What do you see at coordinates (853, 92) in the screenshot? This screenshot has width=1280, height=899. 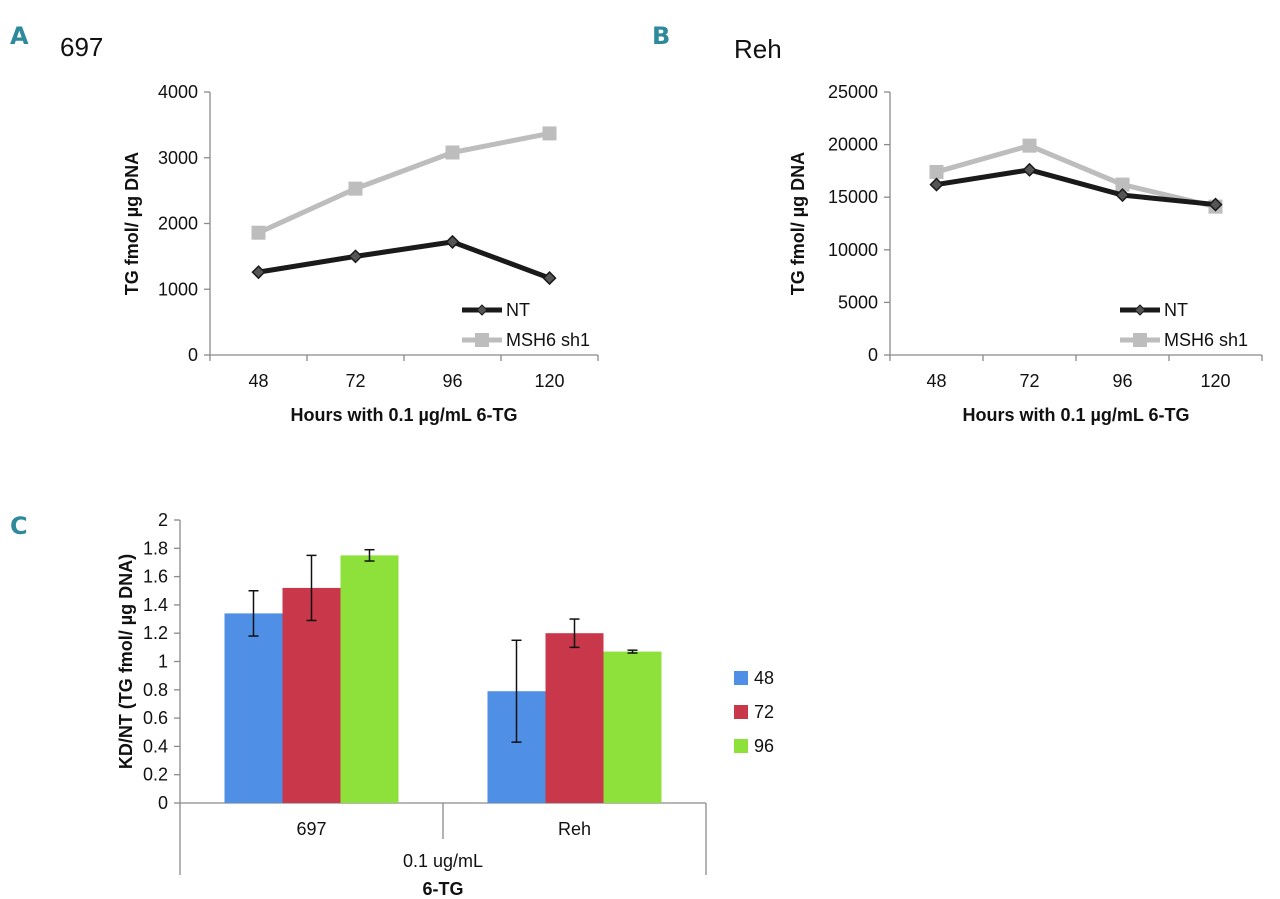 I see `y-tick-label: 25000` at bounding box center [853, 92].